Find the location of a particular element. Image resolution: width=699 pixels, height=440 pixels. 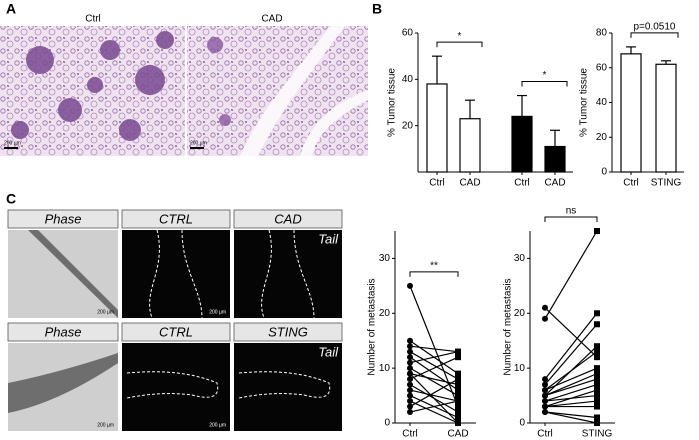

y-axis-label: Number of metastasis is located at coordinates (508, 326).